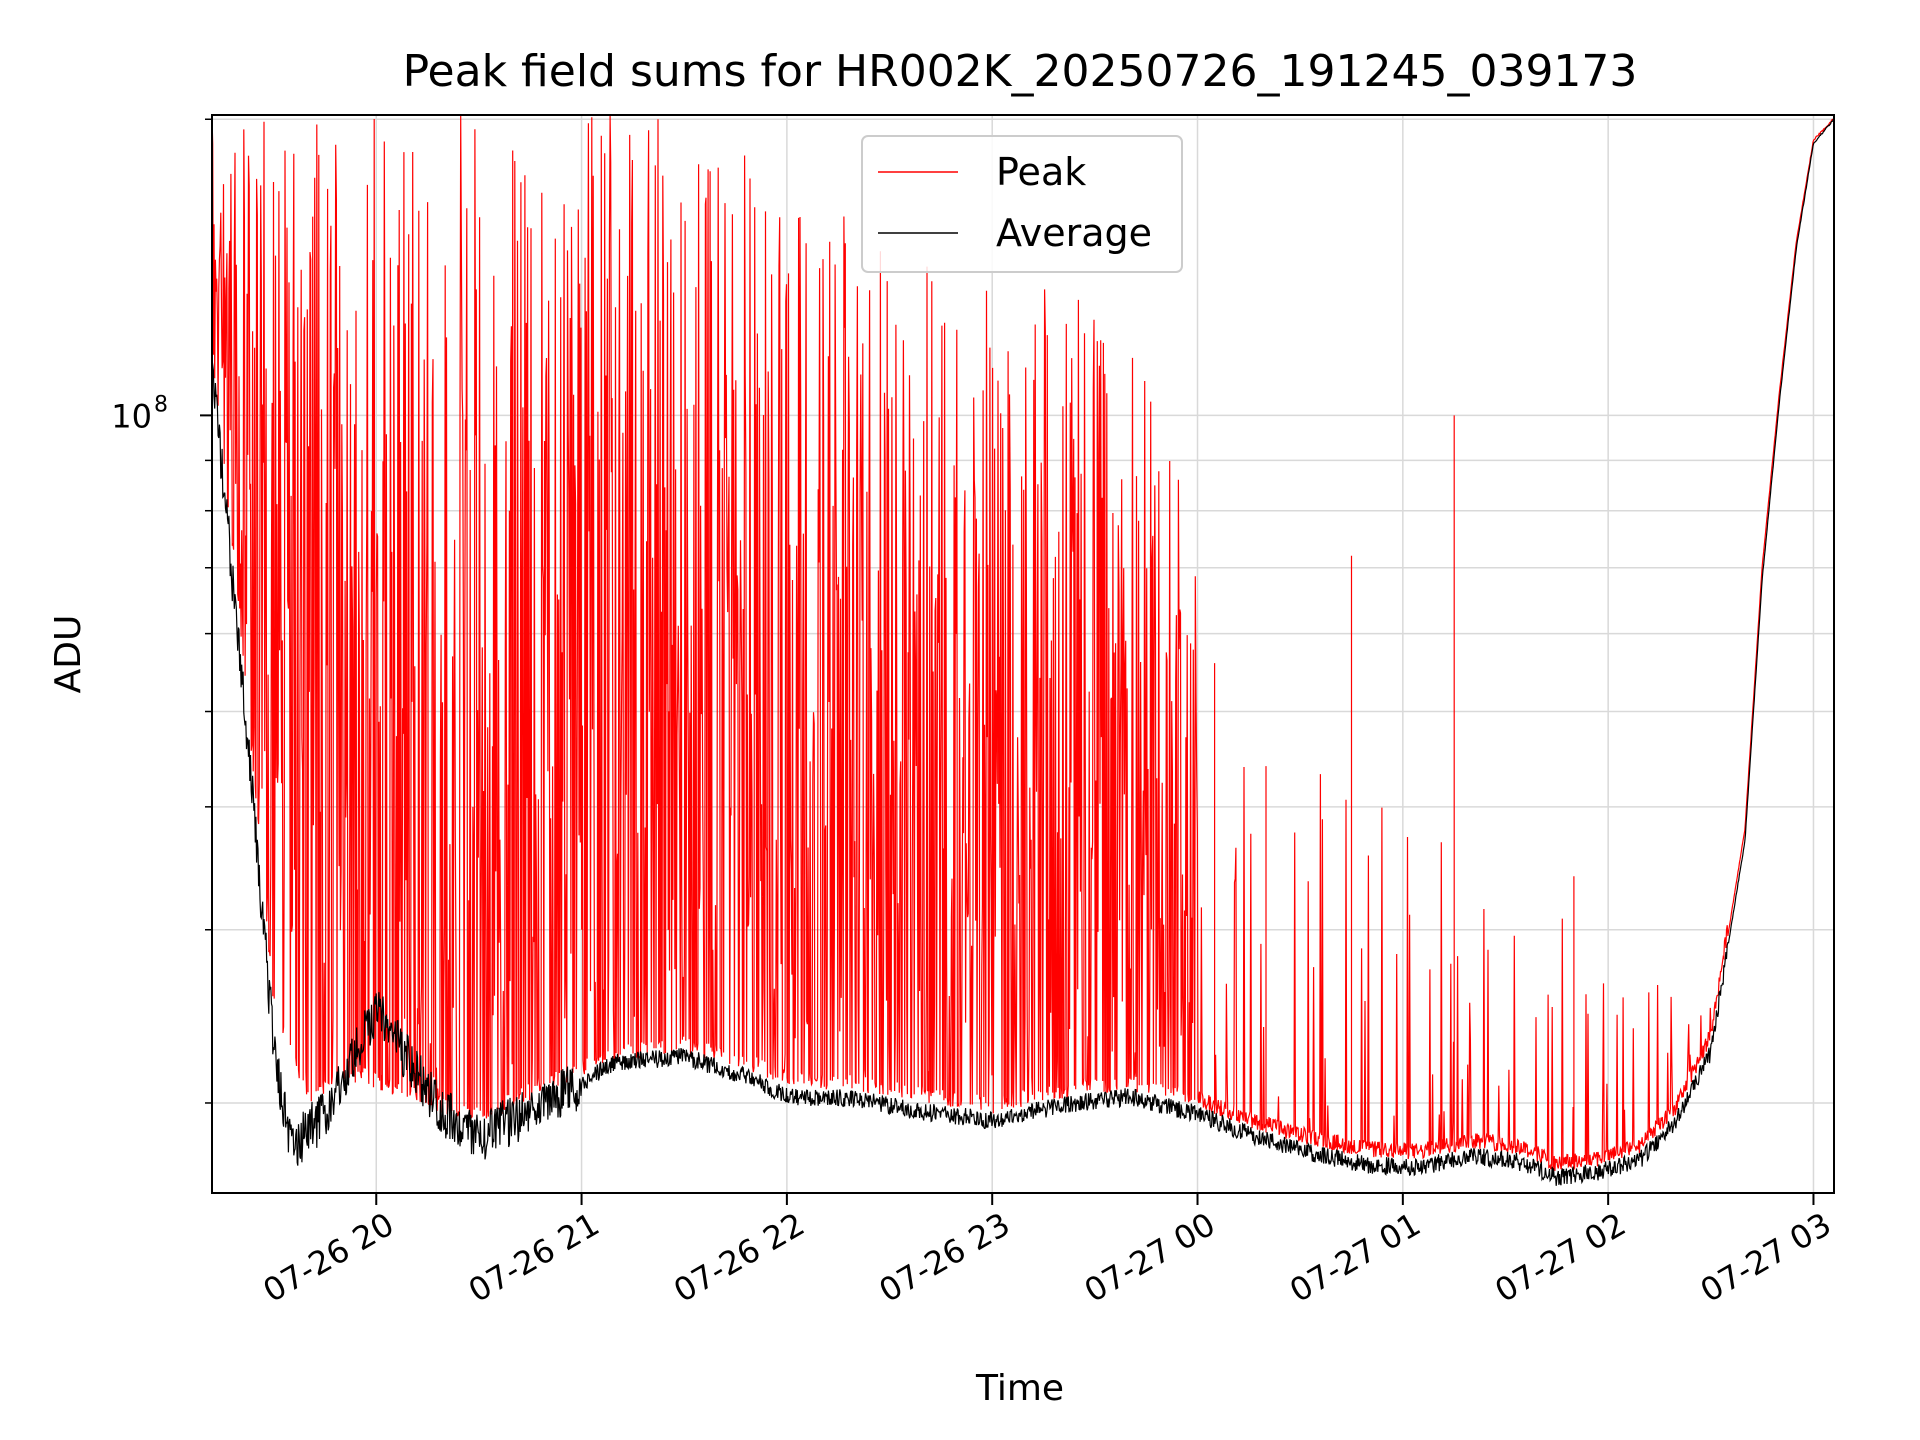  Describe the element at coordinates (131, 416) in the screenshot. I see `y-tick-label: 10` at that location.